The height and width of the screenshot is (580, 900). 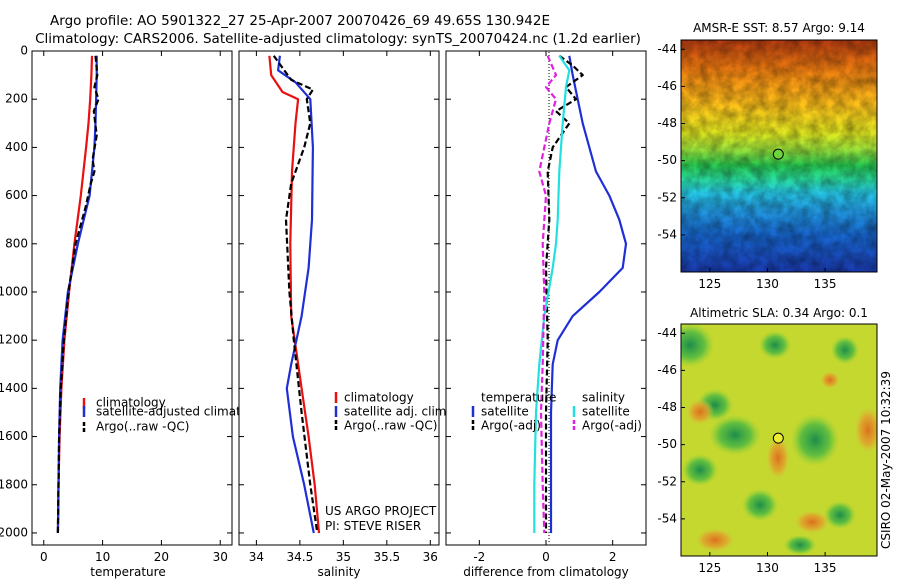 What do you see at coordinates (613, 557) in the screenshot?
I see `x-tick-label: 2` at bounding box center [613, 557].